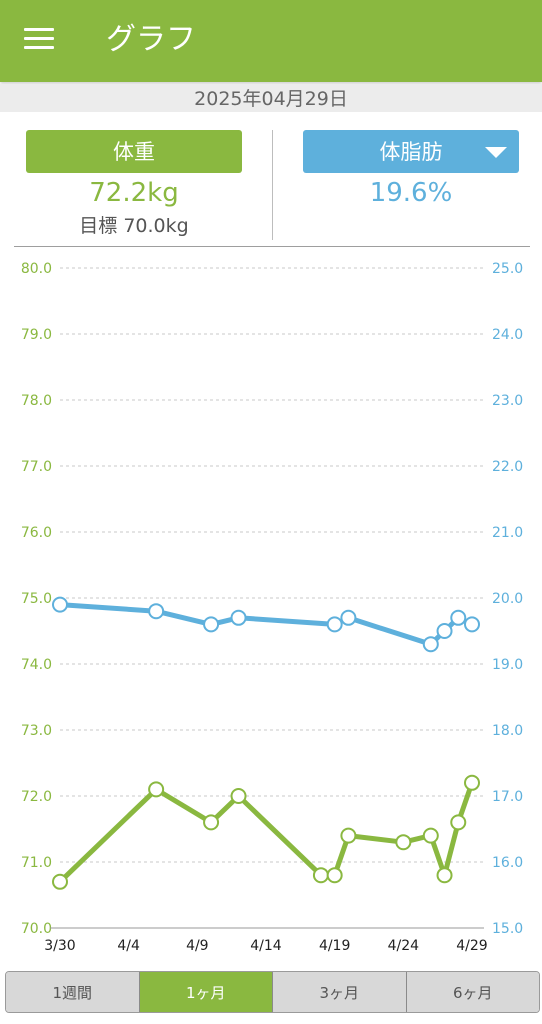 The height and width of the screenshot is (1024, 542). Describe the element at coordinates (134, 226) in the screenshot. I see `target-weight: 目標 70.0kg` at that location.